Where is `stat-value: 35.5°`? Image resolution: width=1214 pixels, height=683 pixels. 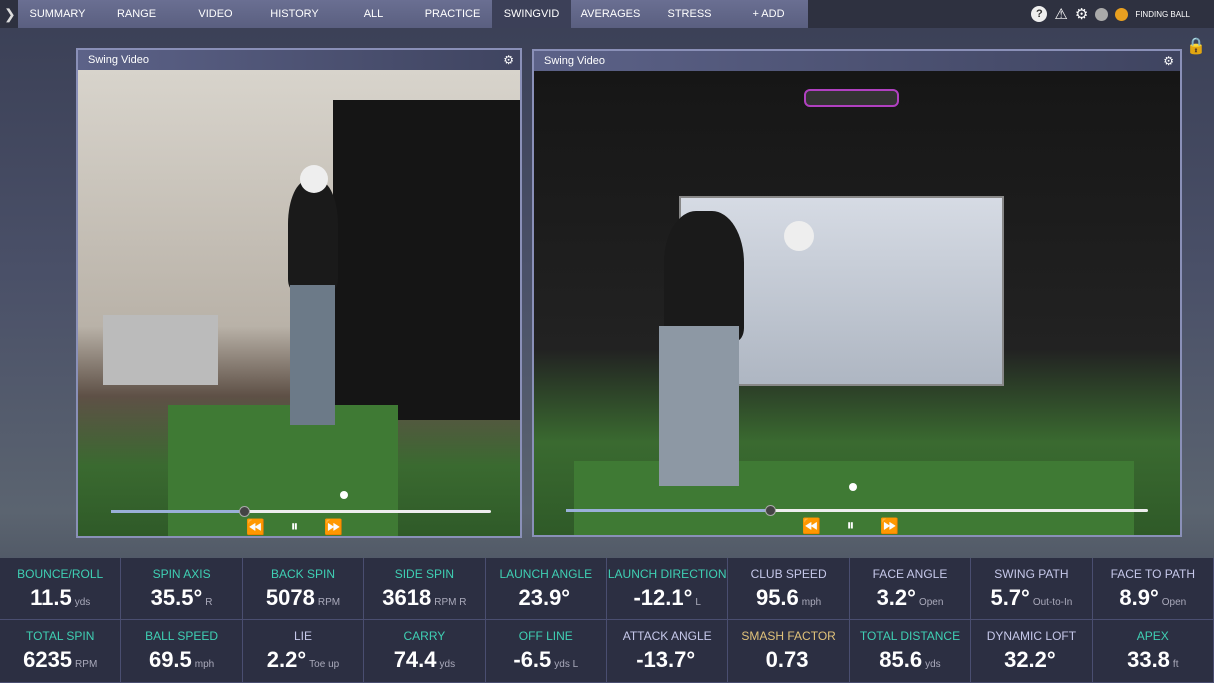
stat-value: 35.5° is located at coordinates (176, 597).